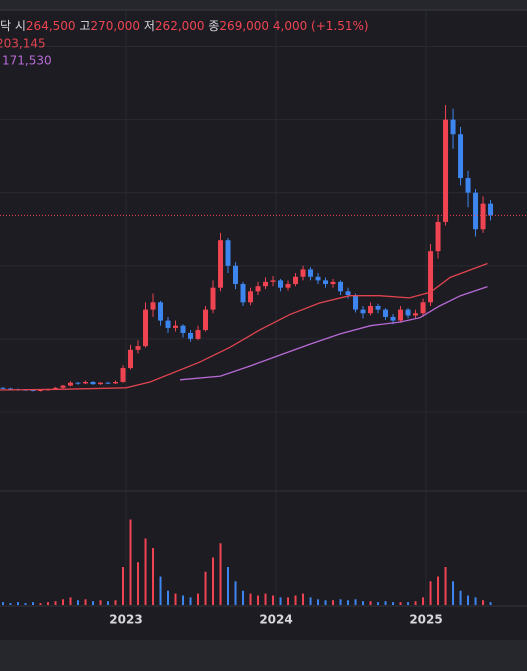 The image size is (527, 671). Describe the element at coordinates (51, 26) in the screenshot. I see `open: 264,500` at that location.